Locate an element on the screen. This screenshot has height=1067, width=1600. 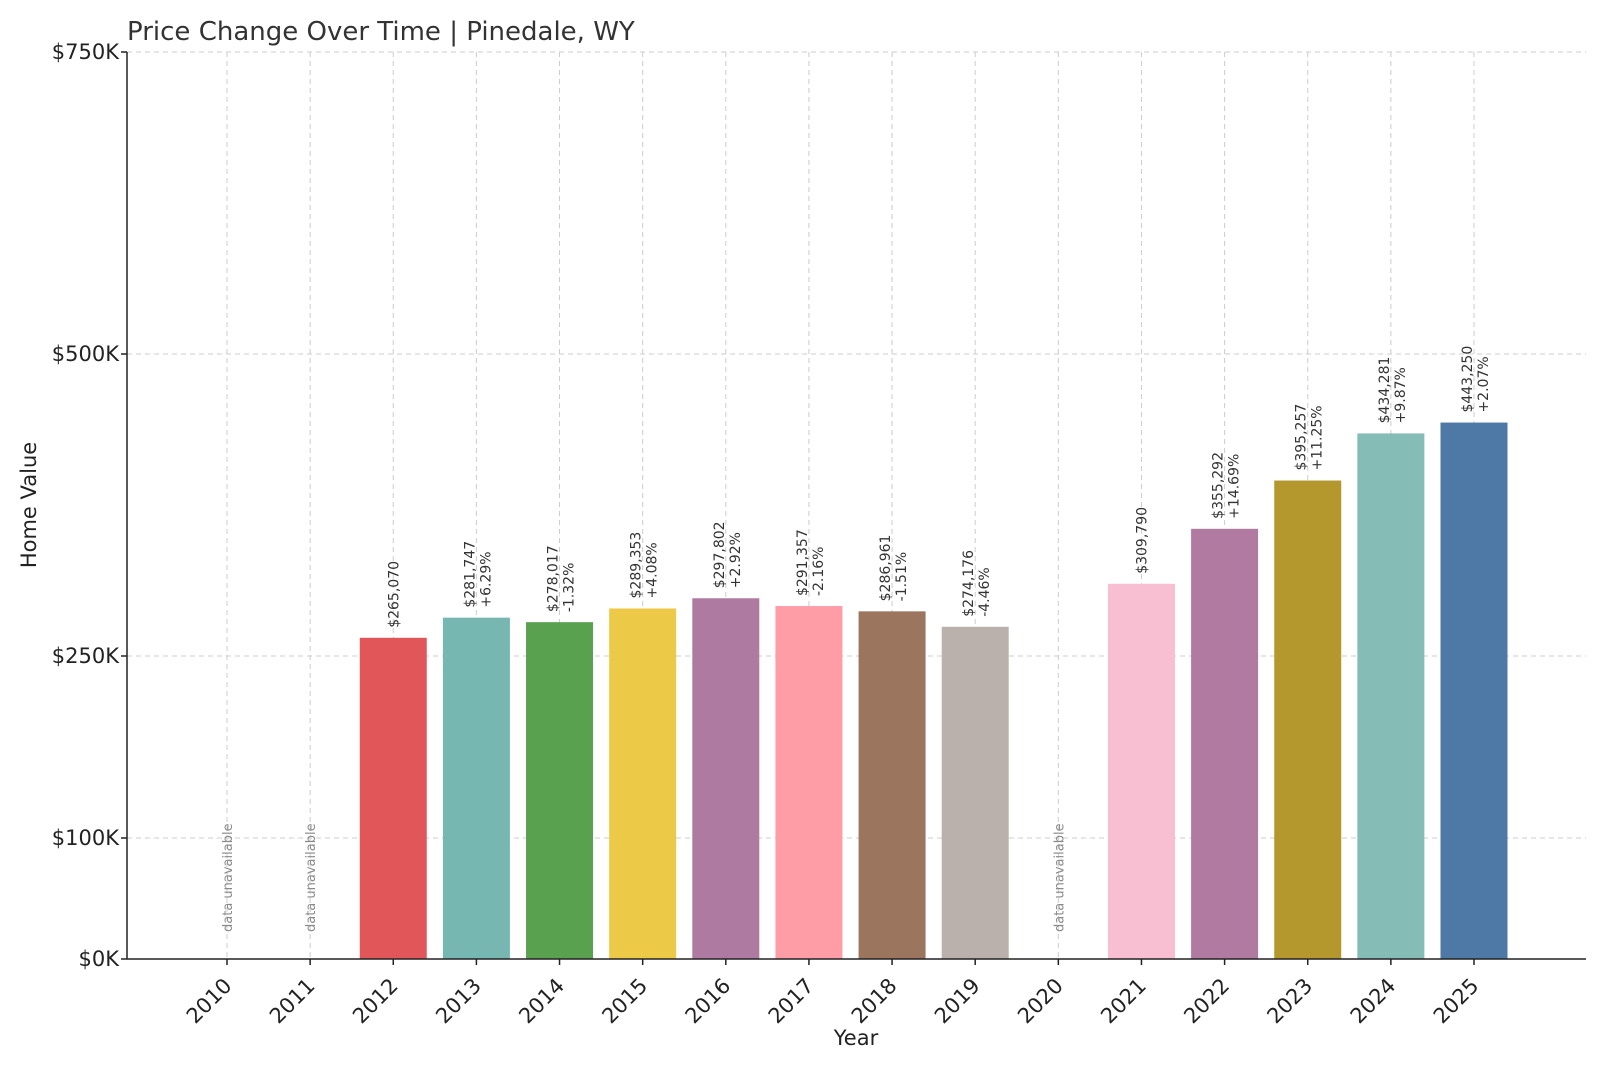
bar-2017 is located at coordinates (809, 782).